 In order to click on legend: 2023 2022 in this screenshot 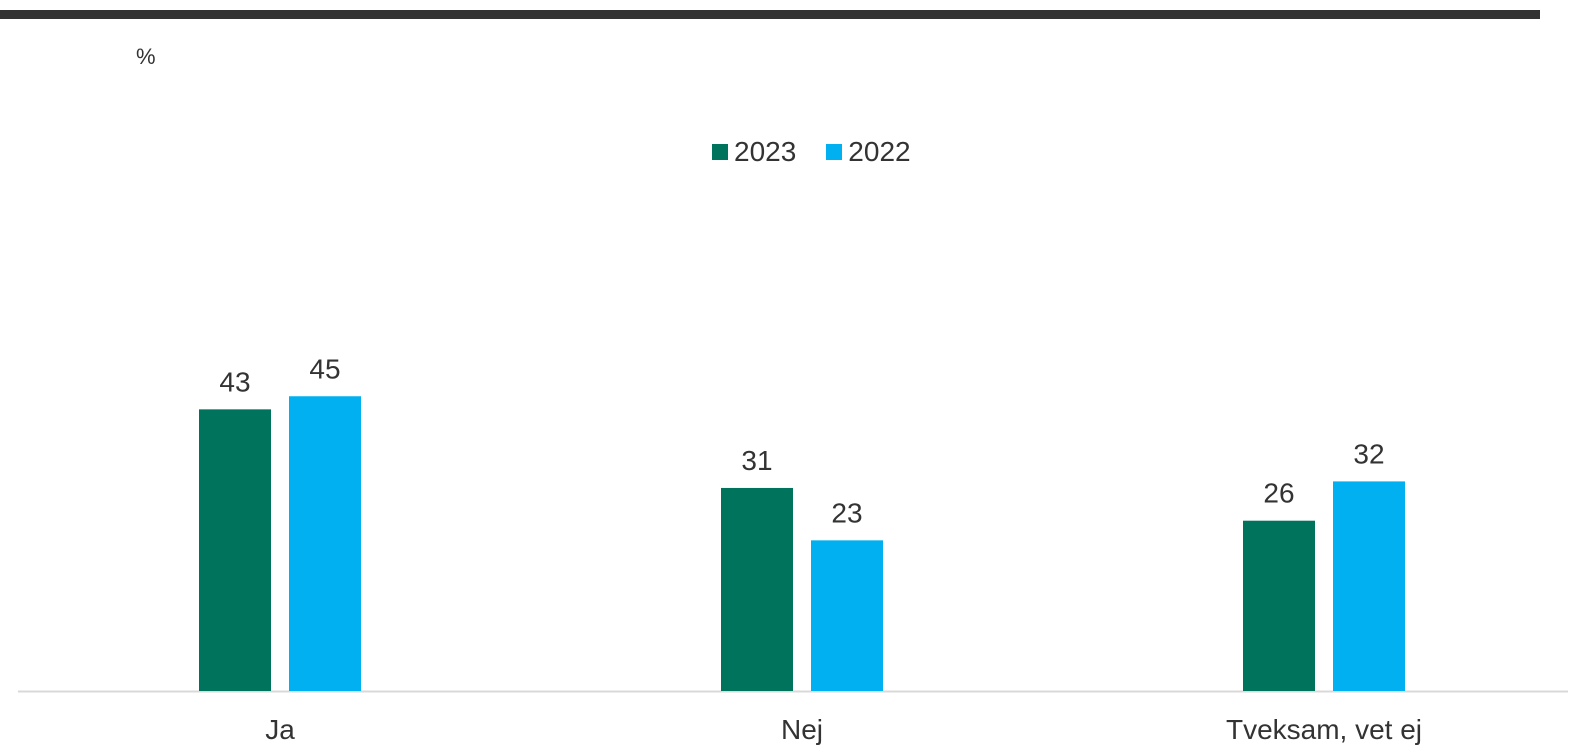, I will do `click(811, 152)`.